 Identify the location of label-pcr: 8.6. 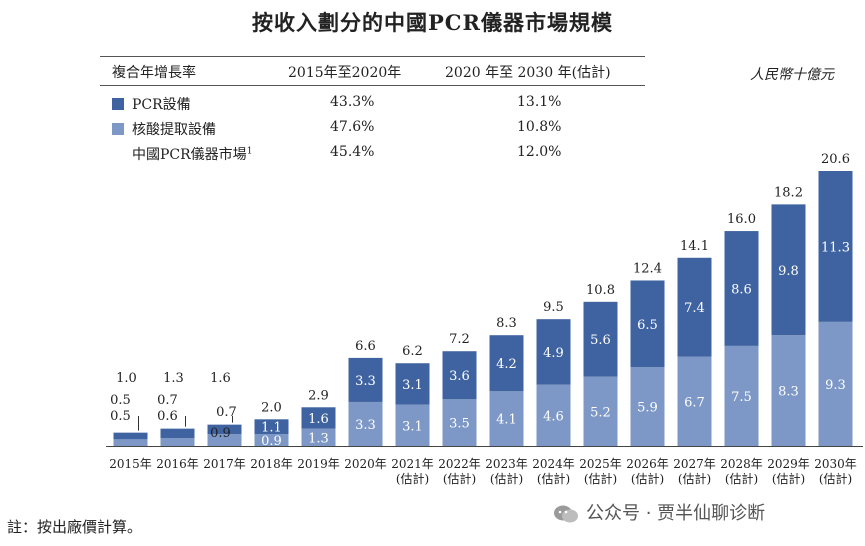
(741, 289).